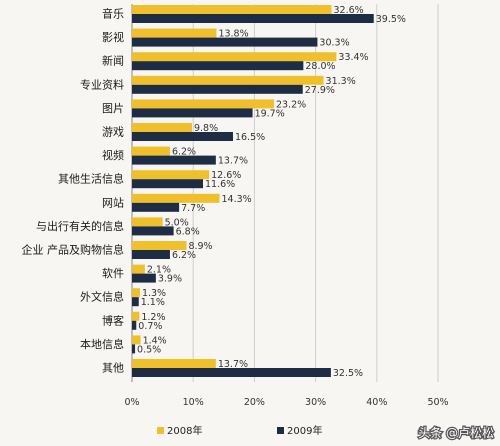  What do you see at coordinates (226, 175) in the screenshot?
I see `value-label: 12.6%` at bounding box center [226, 175].